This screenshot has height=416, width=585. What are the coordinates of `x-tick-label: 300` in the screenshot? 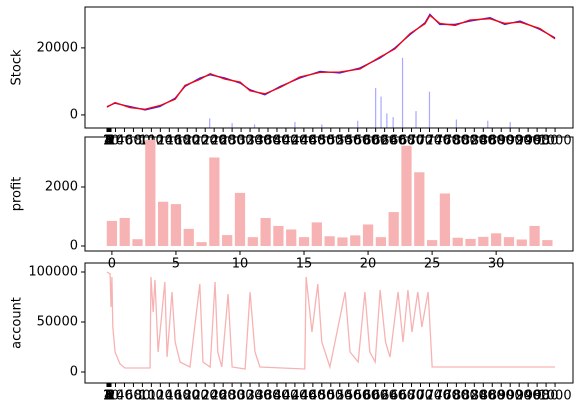 It's located at (241, 396).